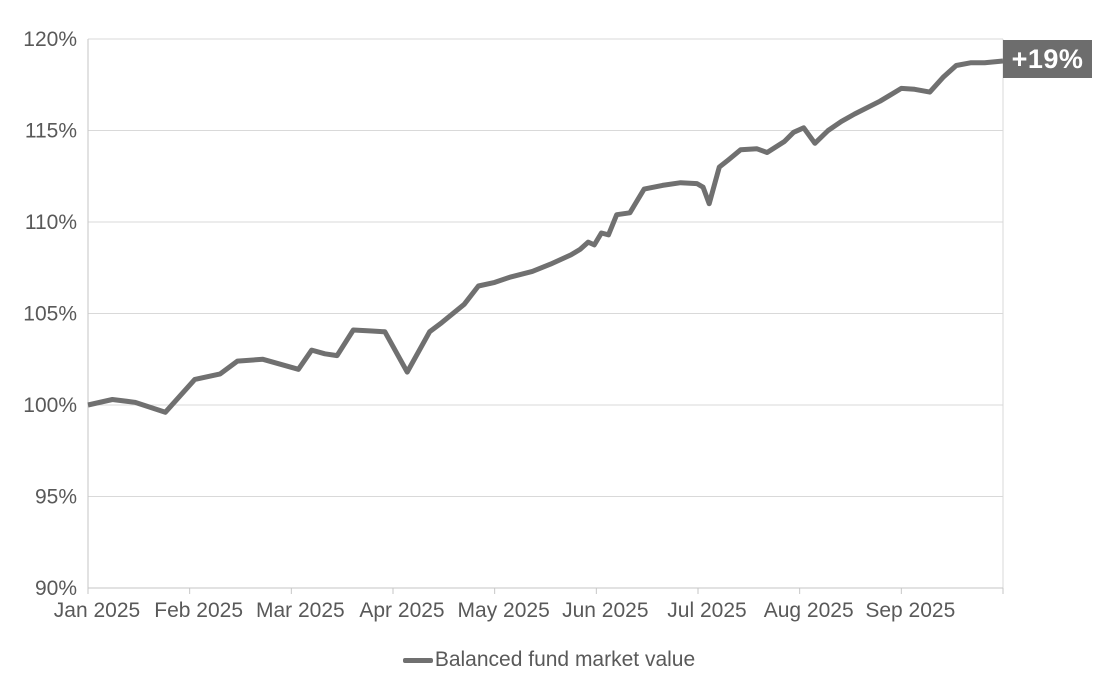 The height and width of the screenshot is (687, 1098). I want to click on legend-label: Balanced fund market value, so click(565, 659).